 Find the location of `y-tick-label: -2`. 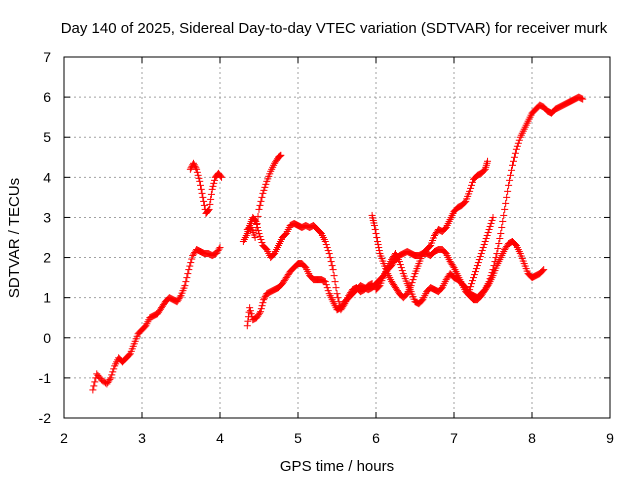

y-tick-label: -2 is located at coordinates (45, 418).